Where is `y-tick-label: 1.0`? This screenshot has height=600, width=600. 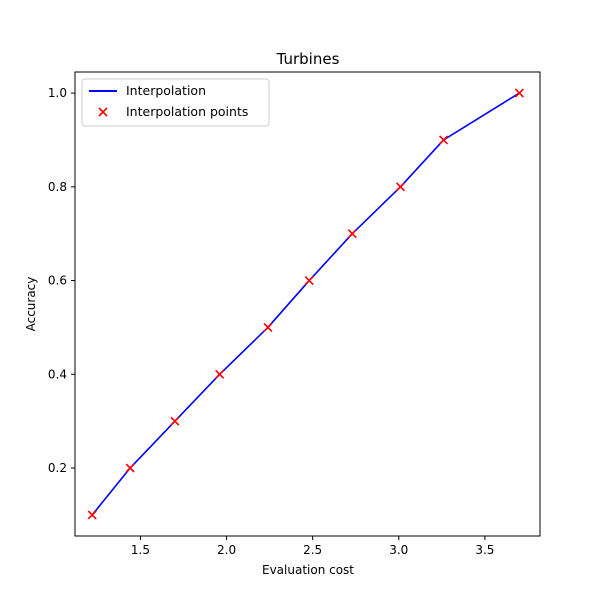
y-tick-label: 1.0 is located at coordinates (57, 93).